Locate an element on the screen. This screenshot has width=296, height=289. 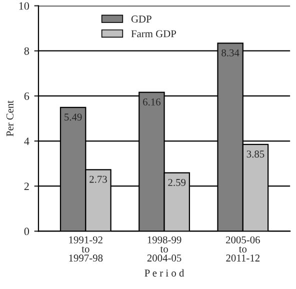
y-tick-label: 0 is located at coordinates (27, 232).